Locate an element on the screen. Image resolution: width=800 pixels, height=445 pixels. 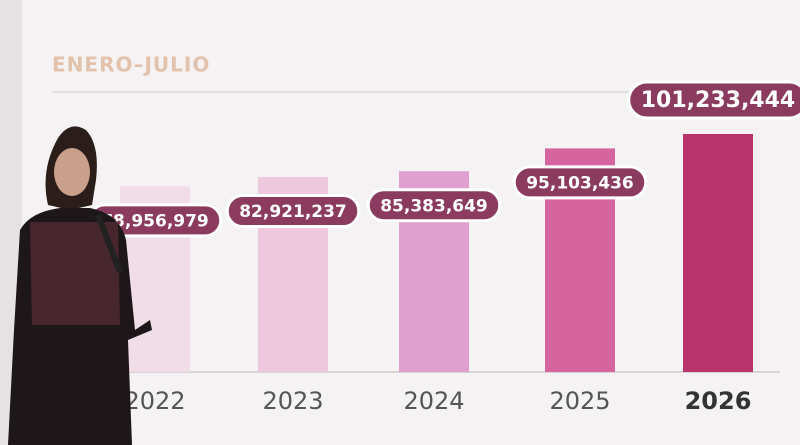
presenter-top is located at coordinates (75, 273).